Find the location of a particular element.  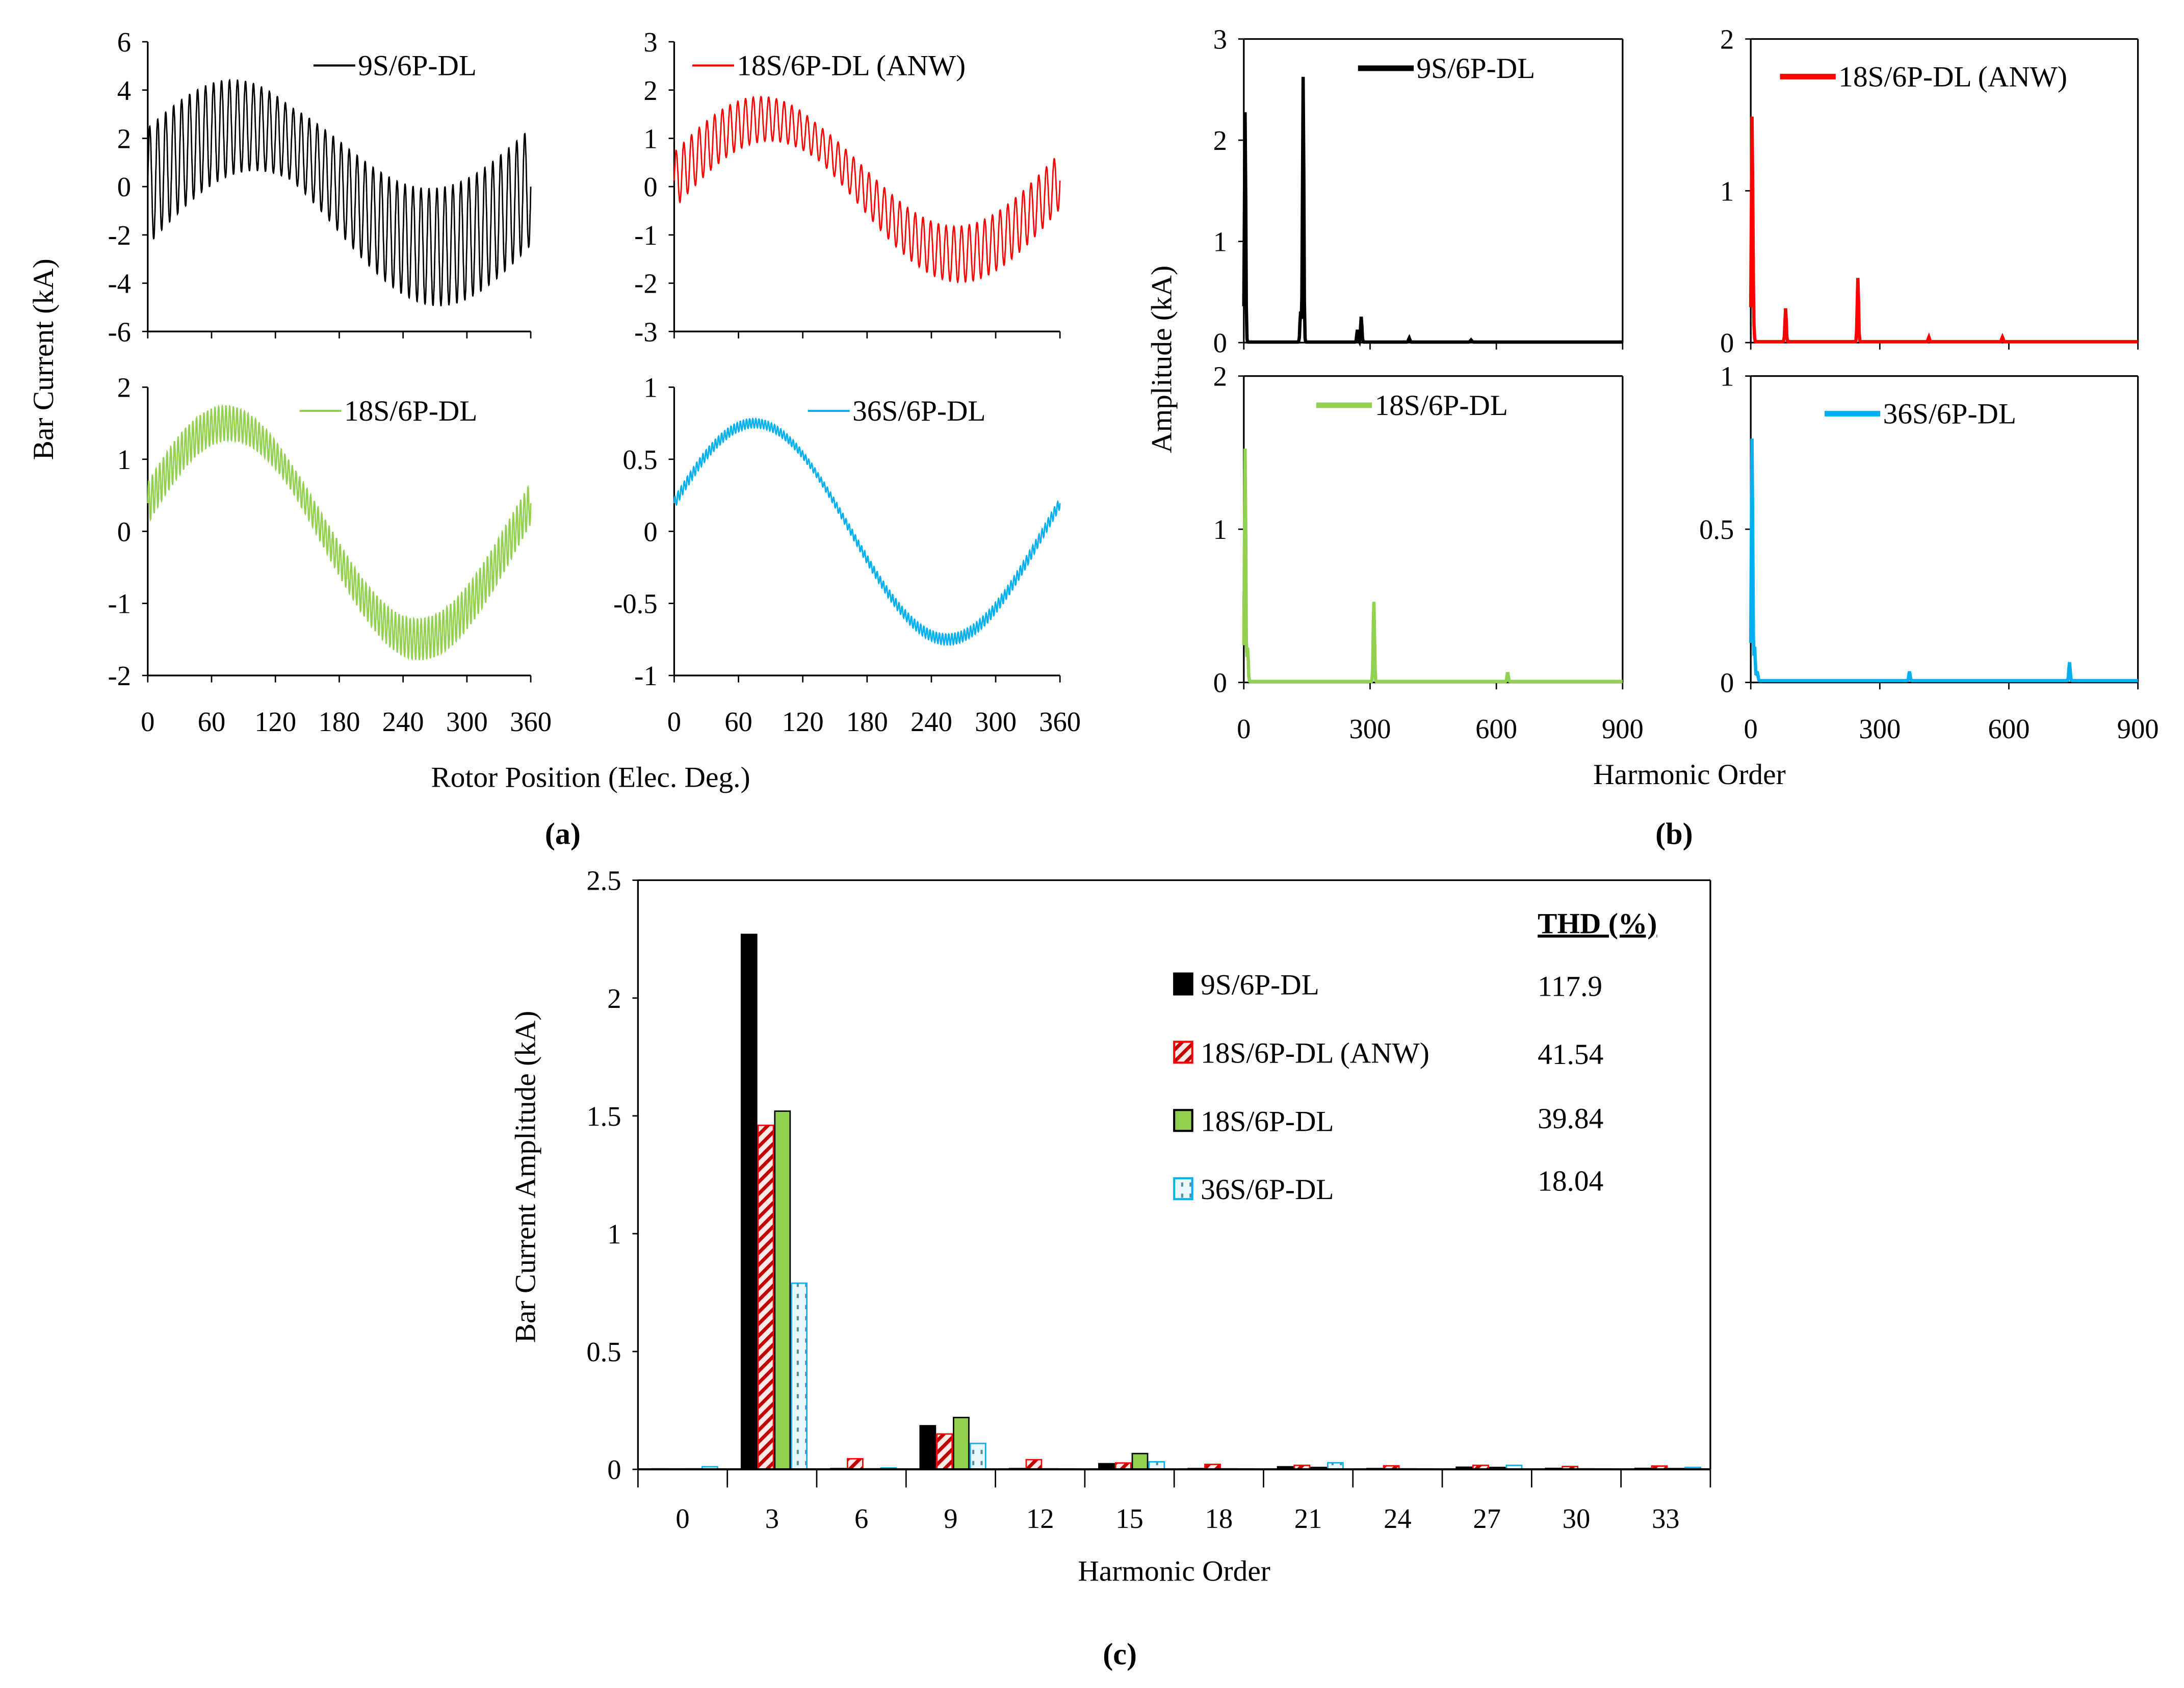

b-plot-0-legend-label: 9S/6P-DL is located at coordinates (1476, 69).